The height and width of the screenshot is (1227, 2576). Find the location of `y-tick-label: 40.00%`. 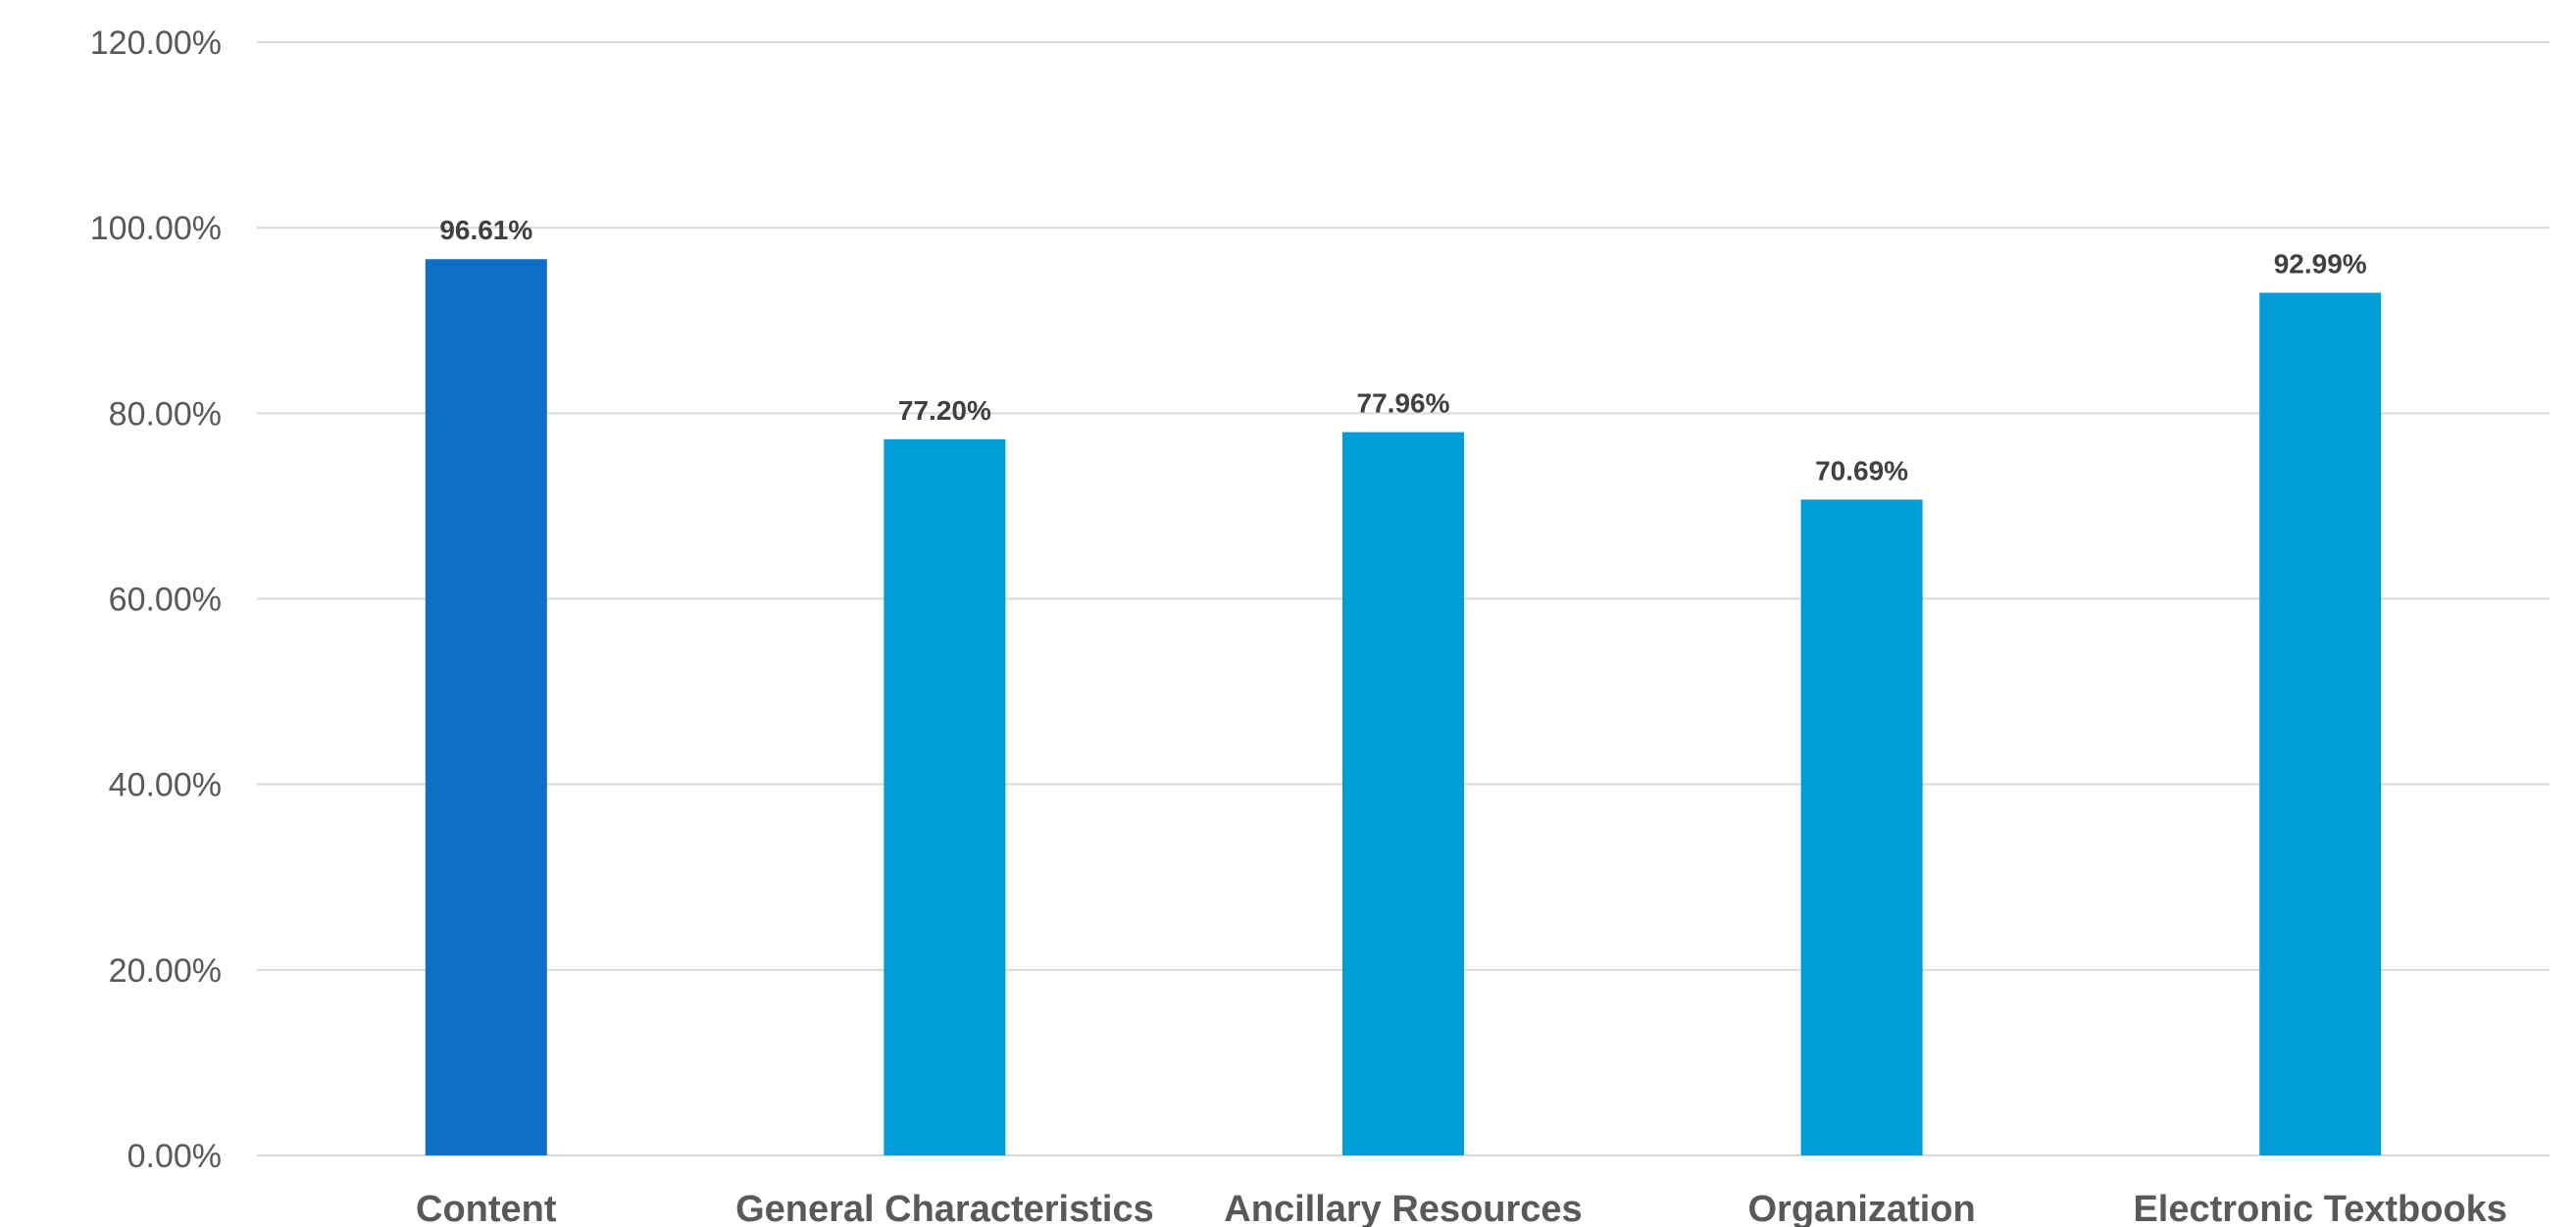

y-tick-label: 40.00% is located at coordinates (165, 786).